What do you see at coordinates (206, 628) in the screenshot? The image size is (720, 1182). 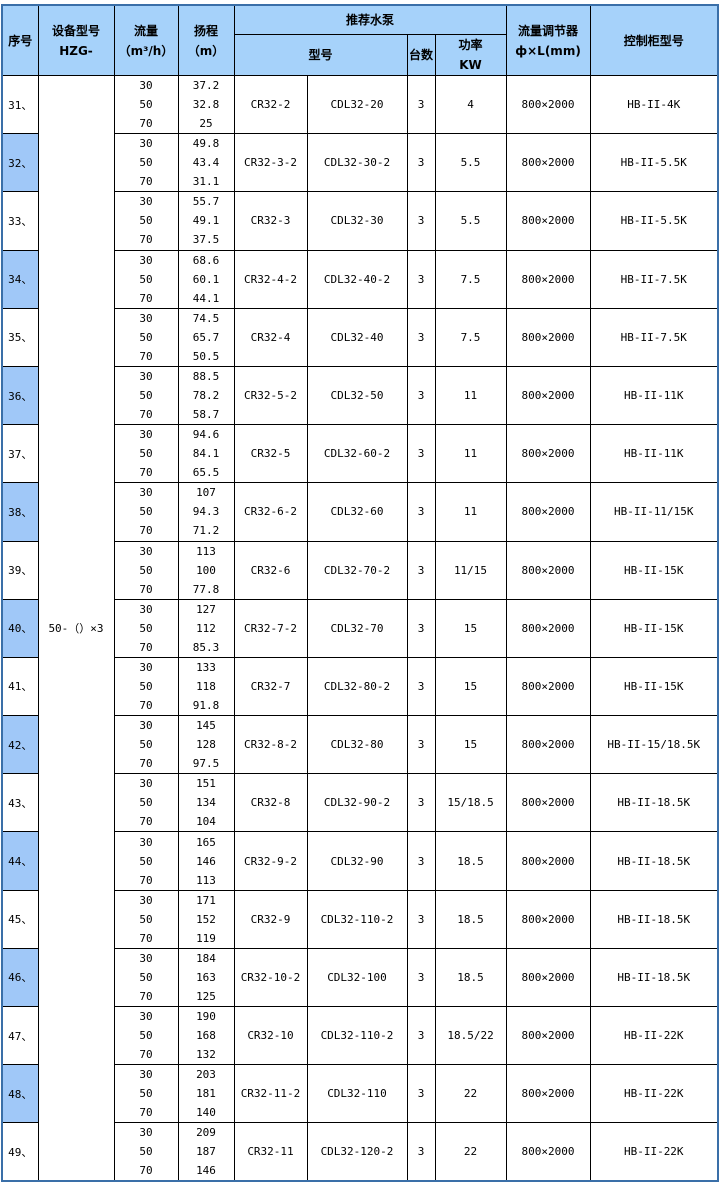 I see `head-cell-value: 112` at bounding box center [206, 628].